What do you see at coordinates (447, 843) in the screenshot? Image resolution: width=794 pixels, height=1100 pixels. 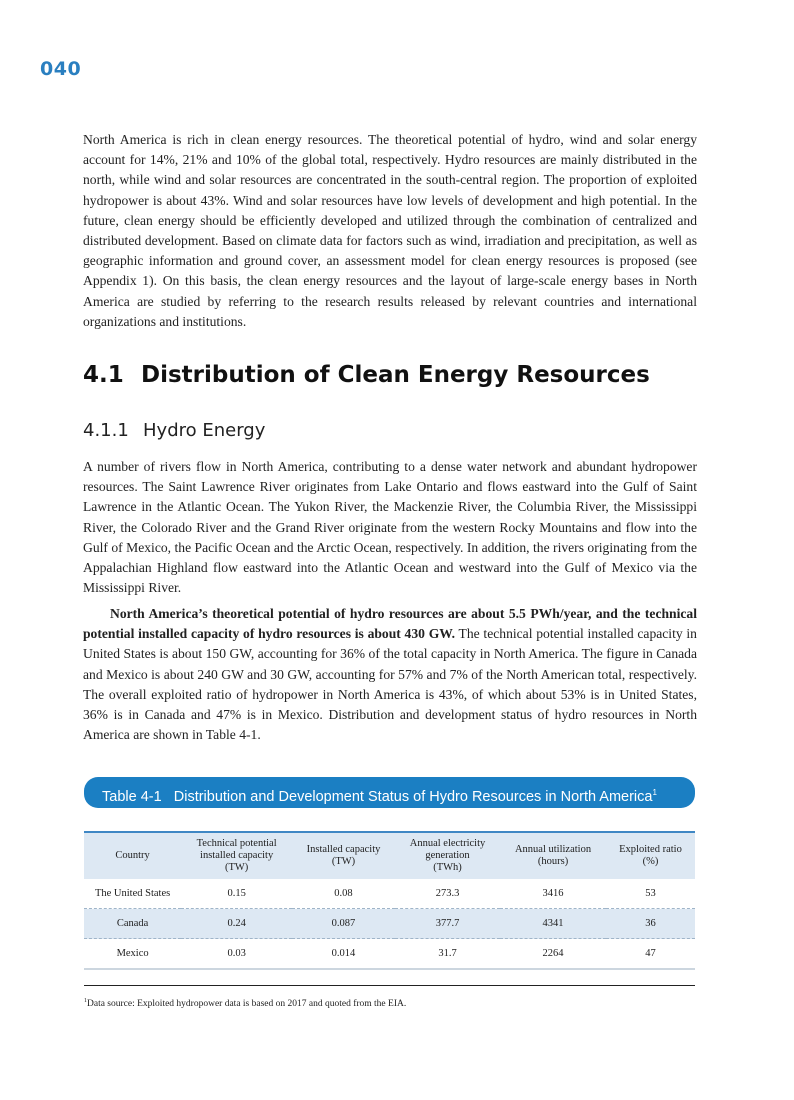 I see `column-header-line: Annual electricity` at bounding box center [447, 843].